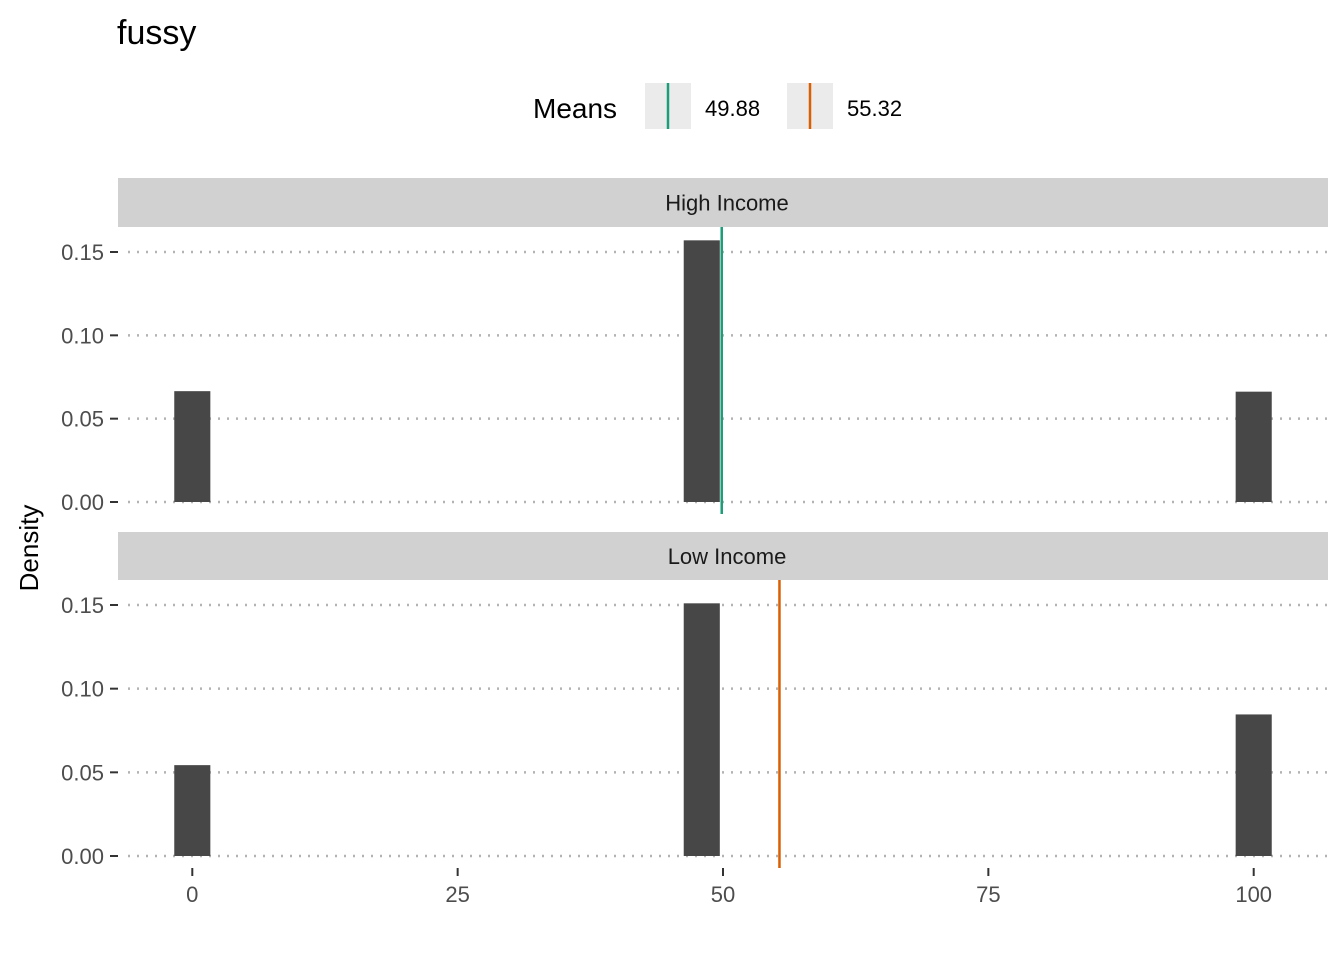 The height and width of the screenshot is (960, 1344). Describe the element at coordinates (732, 108) in the screenshot. I see `legend-label: 49.88` at that location.